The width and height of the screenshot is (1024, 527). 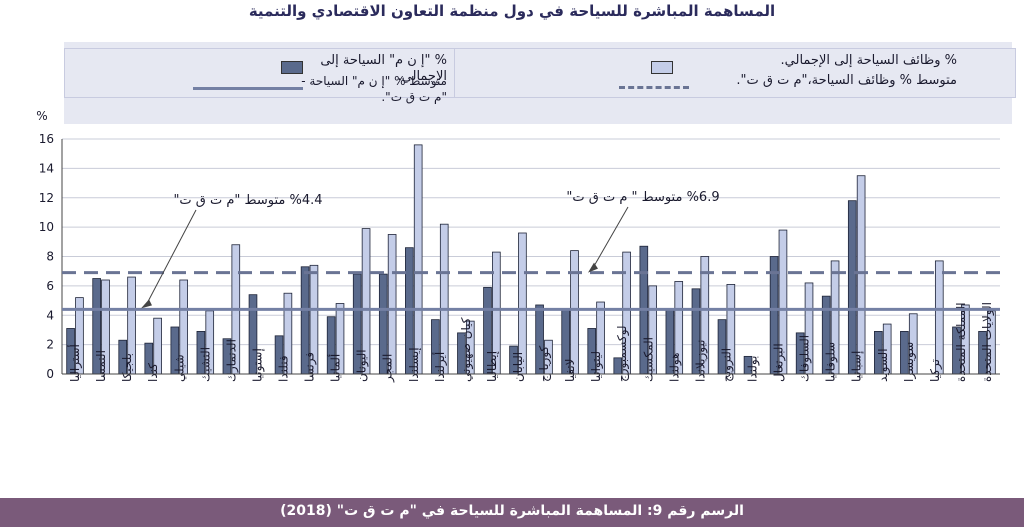 What do you see at coordinates (388, 368) in the screenshot?
I see `x-tick-label: المجر` at bounding box center [388, 368].